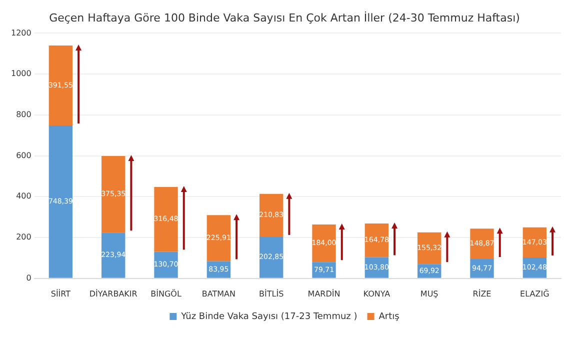 The height and width of the screenshot is (339, 583). What do you see at coordinates (271, 293) in the screenshot?
I see `x-tick-label: BİTLİS` at bounding box center [271, 293].